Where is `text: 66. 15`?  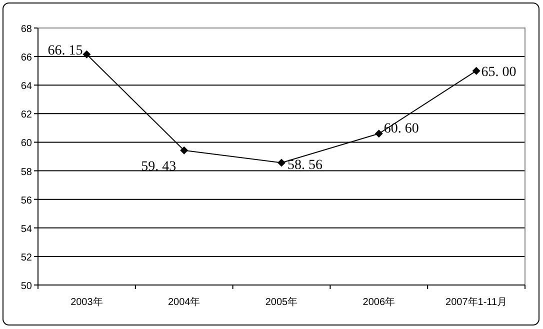 text: 66. 15 is located at coordinates (65, 50).